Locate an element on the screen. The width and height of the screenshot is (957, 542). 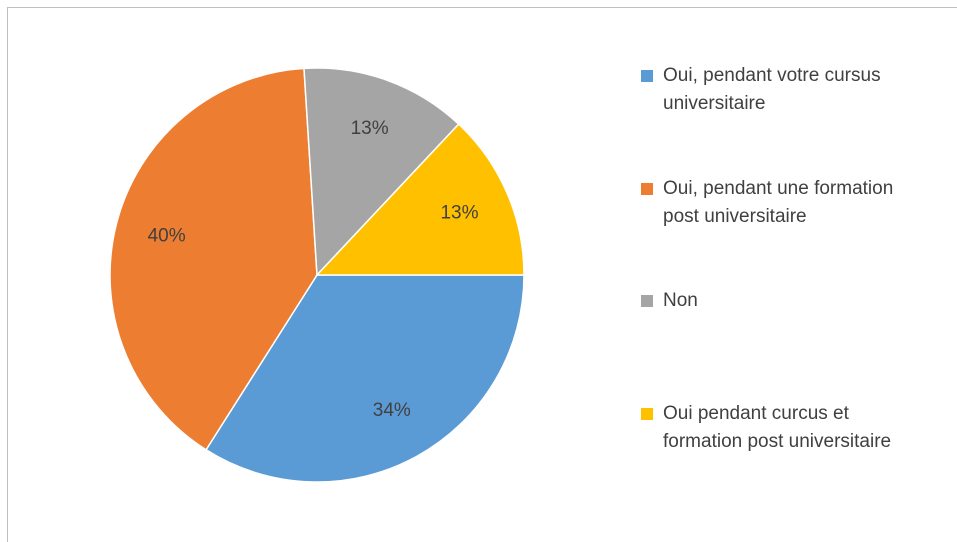
data-label: 34% is located at coordinates (392, 410).